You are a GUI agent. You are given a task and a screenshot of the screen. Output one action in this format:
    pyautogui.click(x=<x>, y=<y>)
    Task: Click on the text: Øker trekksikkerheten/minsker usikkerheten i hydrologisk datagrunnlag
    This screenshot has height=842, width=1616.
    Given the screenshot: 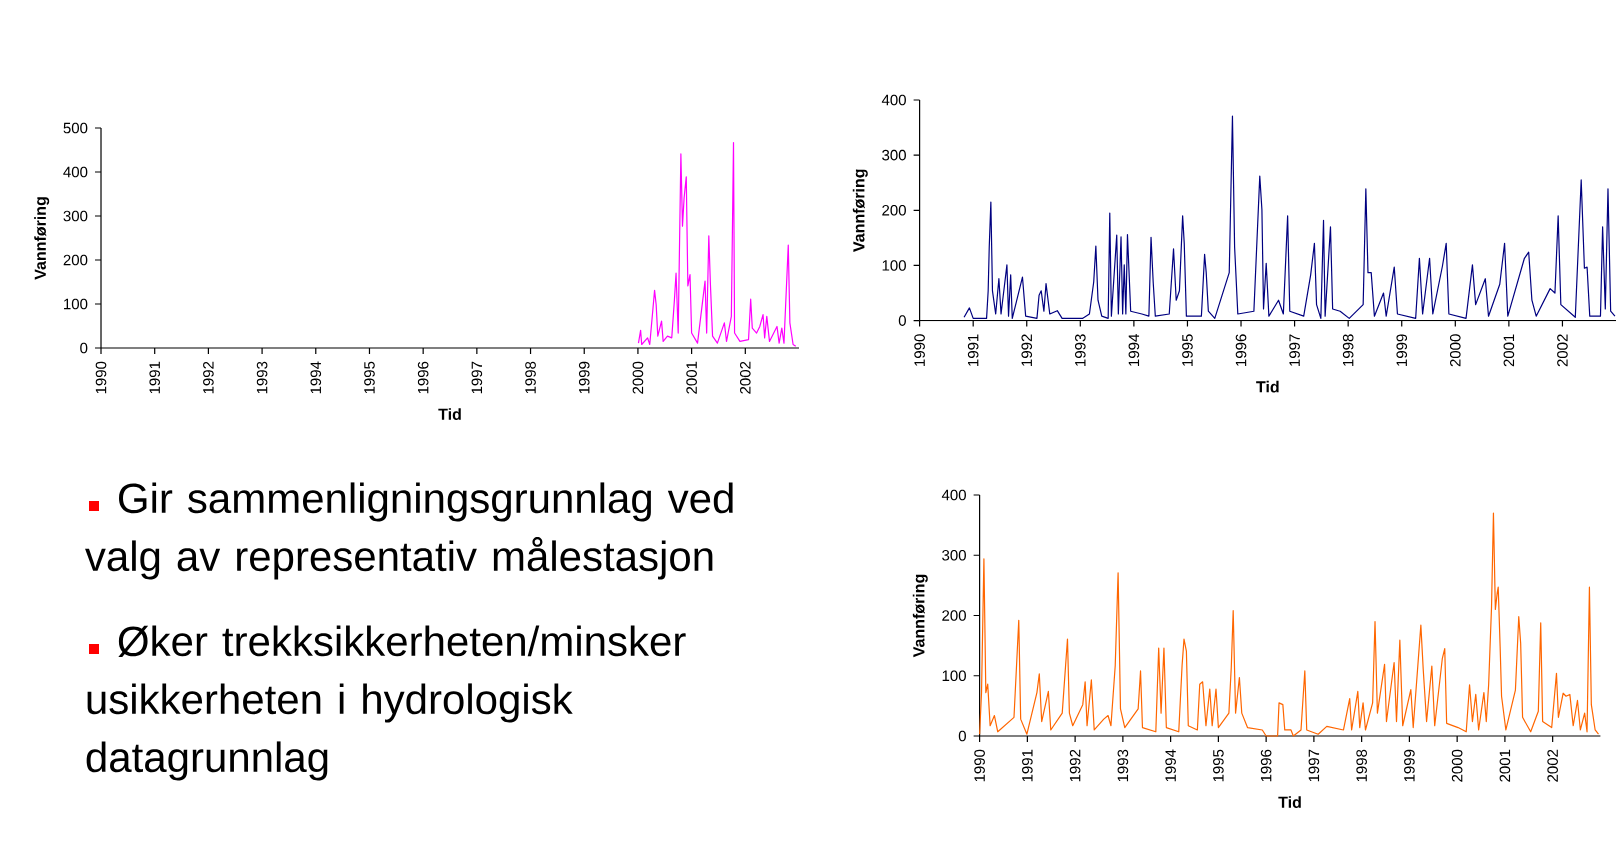 What is the action you would take?
    pyautogui.click(x=386, y=703)
    